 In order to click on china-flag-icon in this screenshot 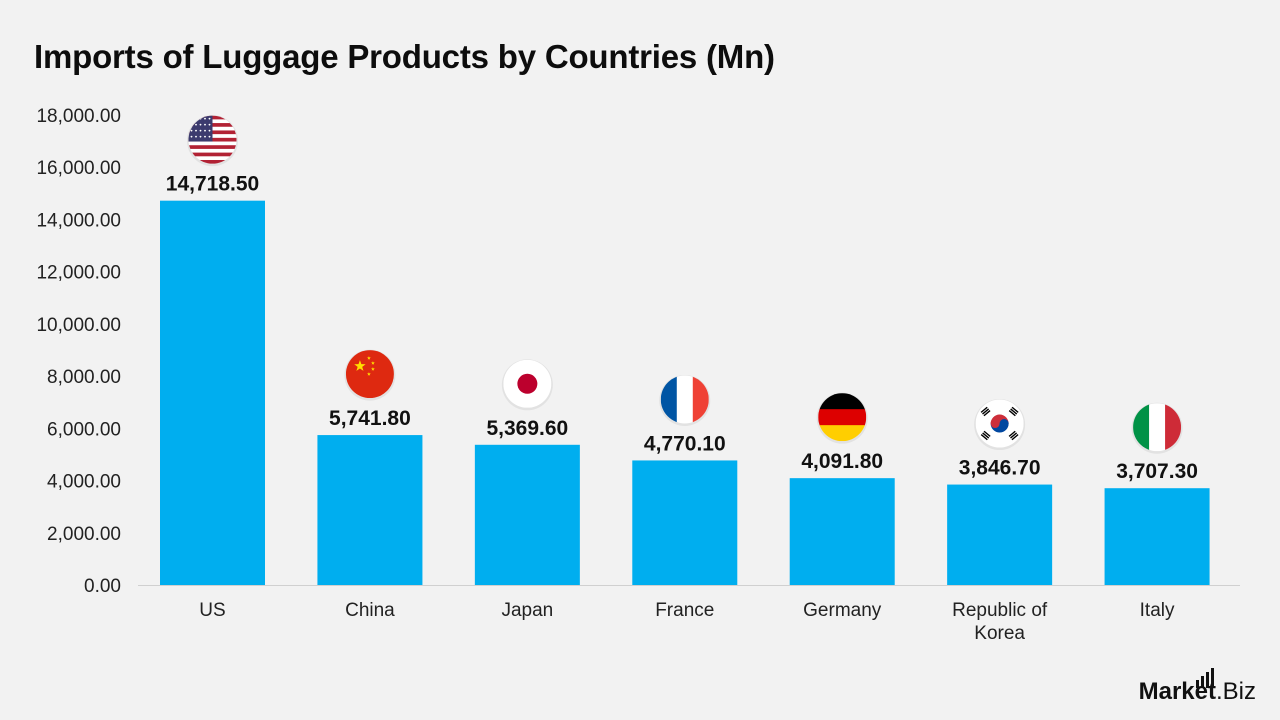, I will do `click(369, 374)`.